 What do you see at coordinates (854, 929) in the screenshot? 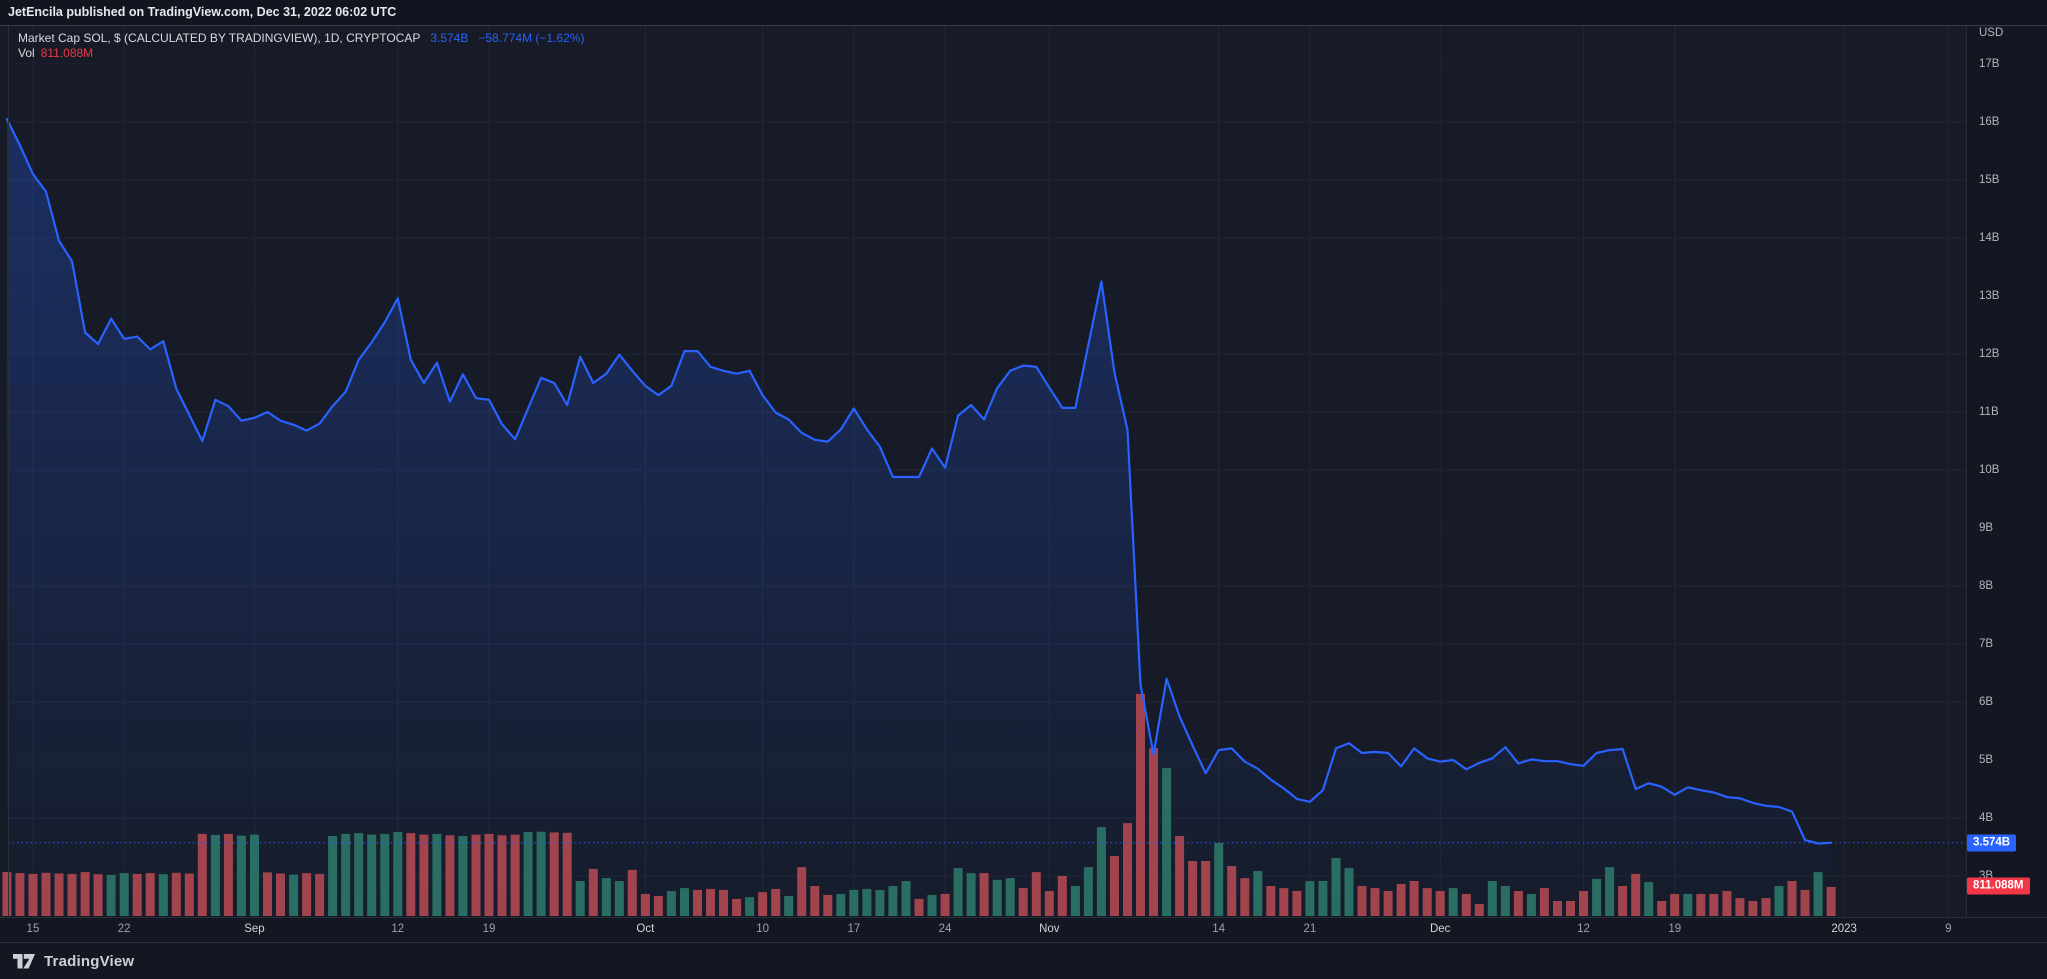
I see `time-tick-day-label: 17` at bounding box center [854, 929].